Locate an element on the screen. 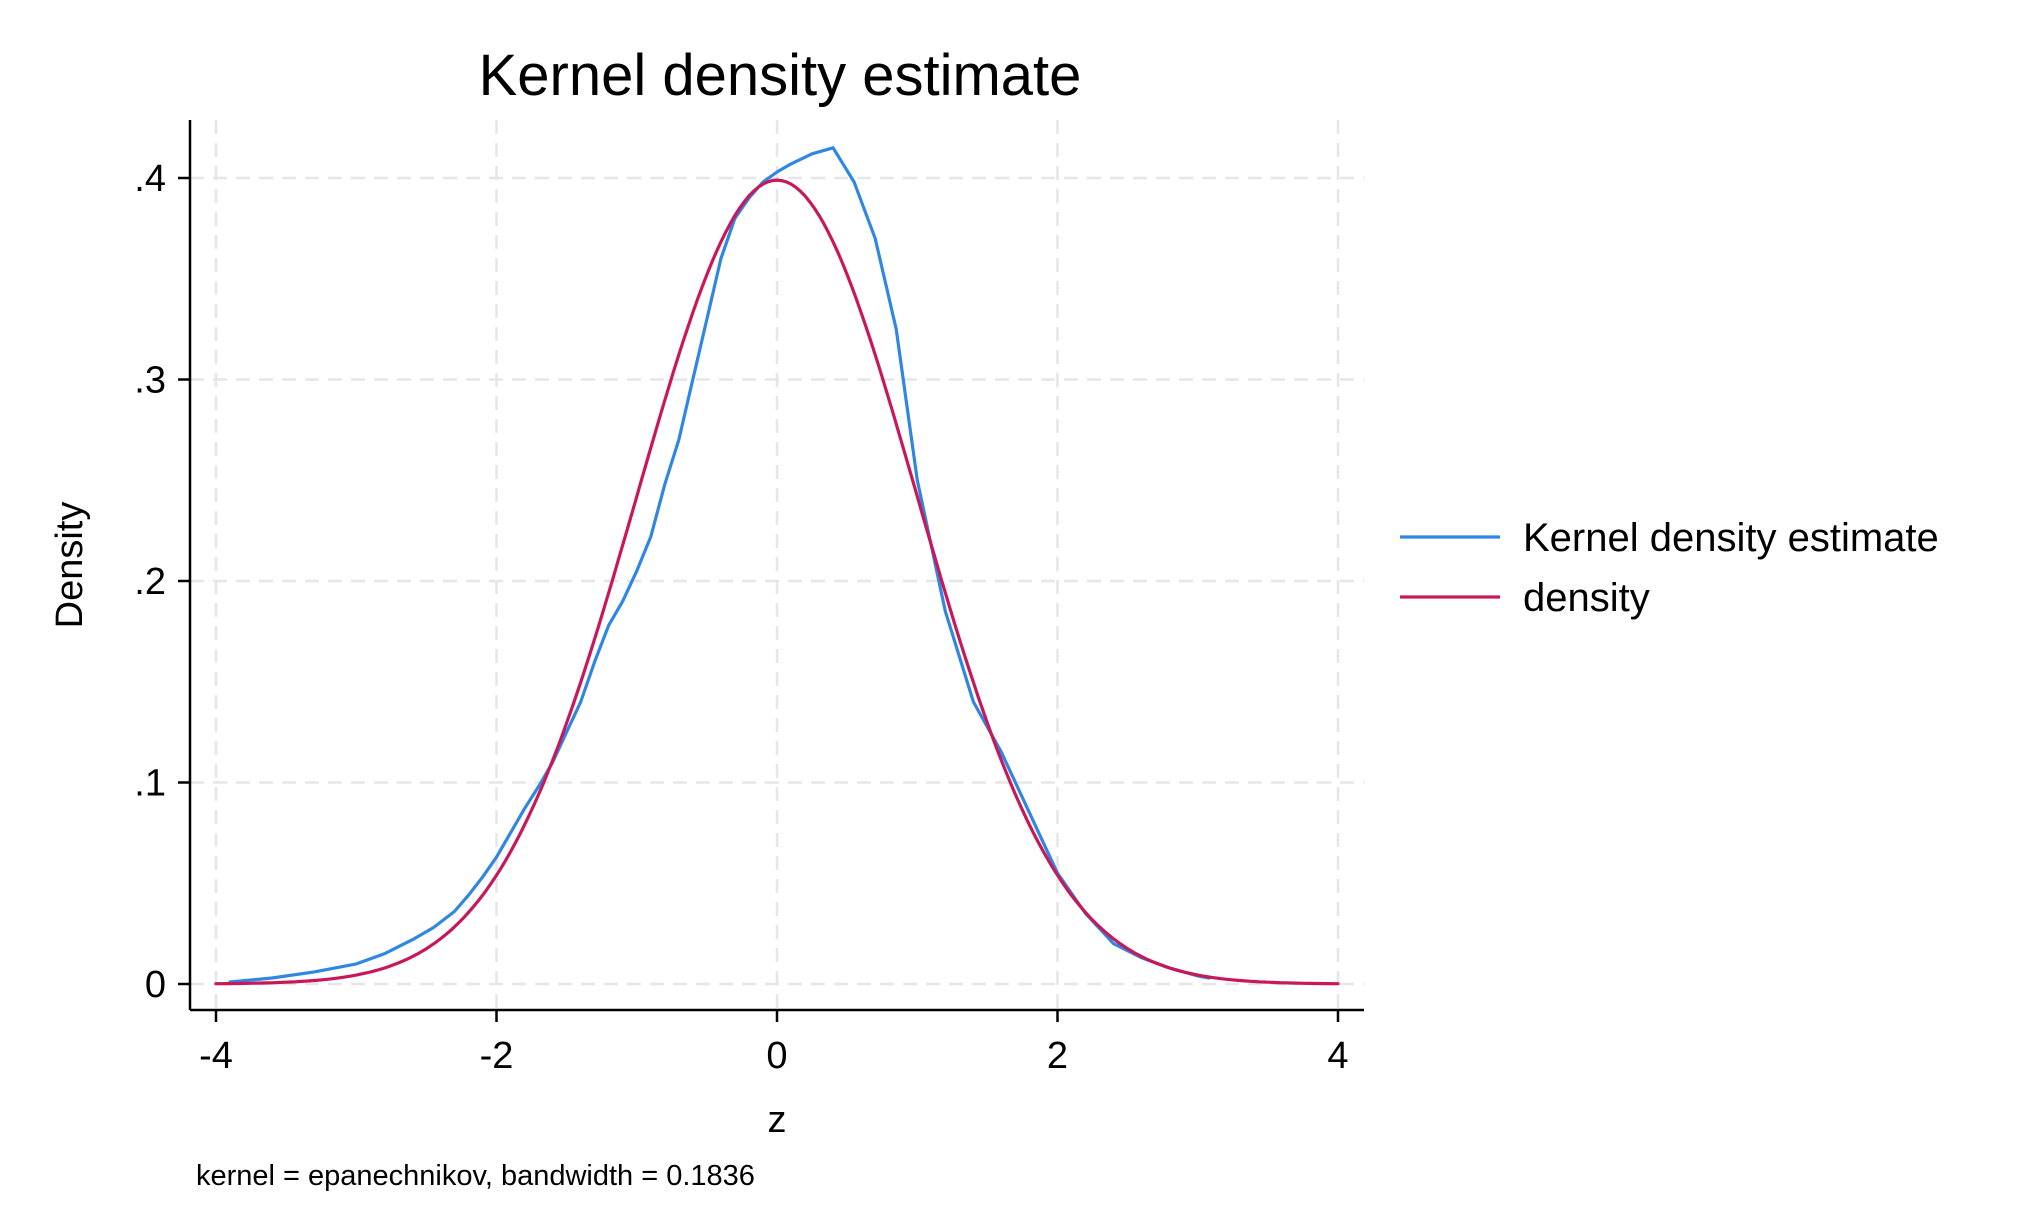 This screenshot has height=1216, width=2028. x-tick-label: 2 is located at coordinates (1057, 1056).